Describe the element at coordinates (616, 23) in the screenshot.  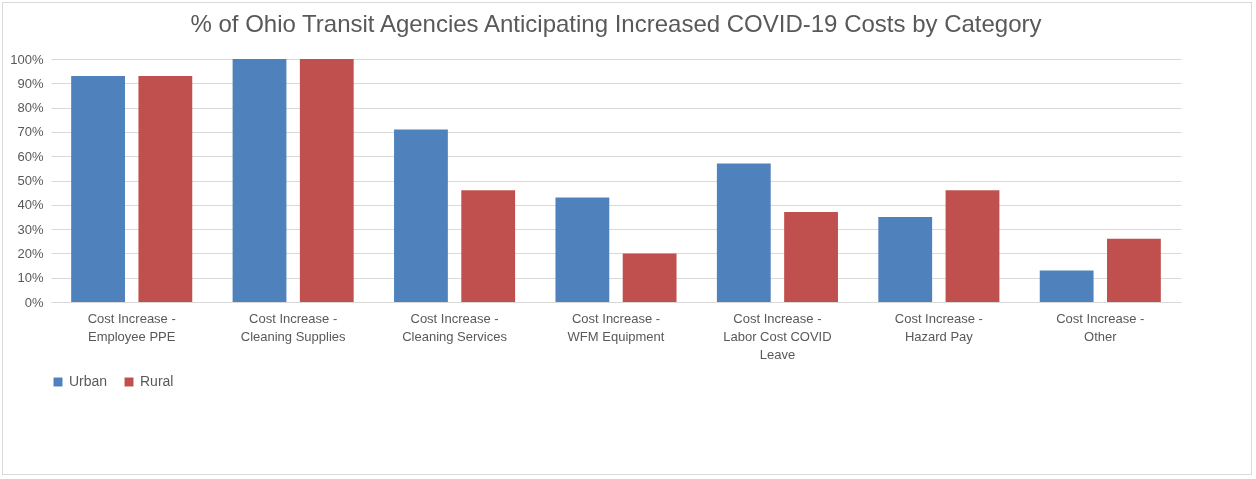
I see `chart-title: % of Ohio Transit Agencies Anticipating Increased COVID-19 Costs by Category` at that location.